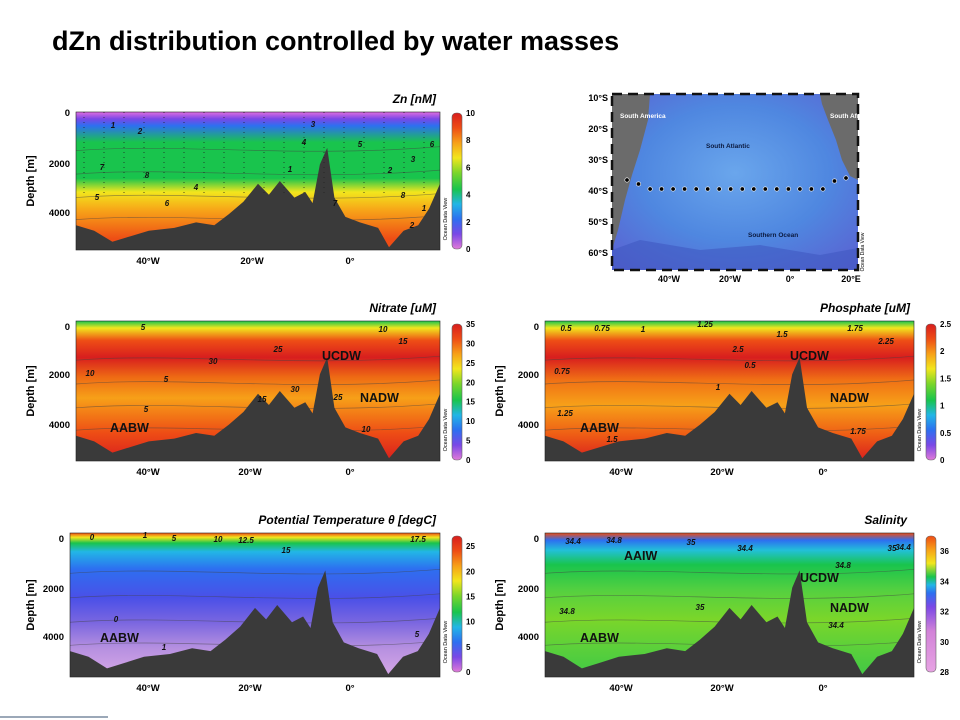 This screenshot has height=720, width=960. Describe the element at coordinates (278, 349) in the screenshot. I see `contour-label: 25` at that location.